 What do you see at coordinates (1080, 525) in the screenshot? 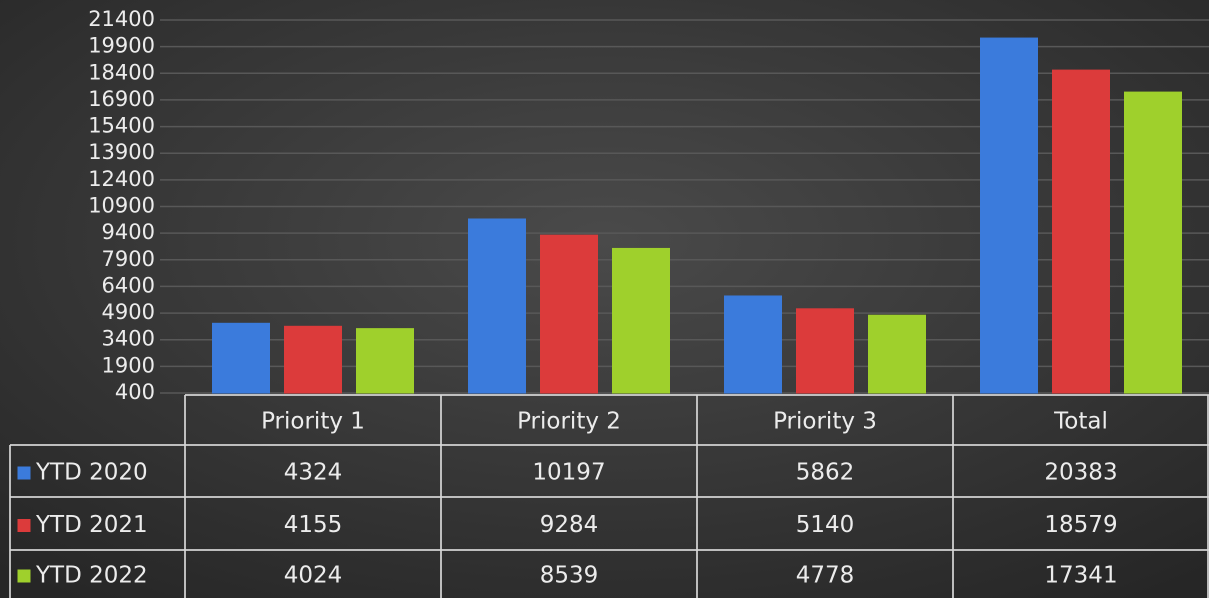
I see `table-value: 18579` at bounding box center [1080, 525].